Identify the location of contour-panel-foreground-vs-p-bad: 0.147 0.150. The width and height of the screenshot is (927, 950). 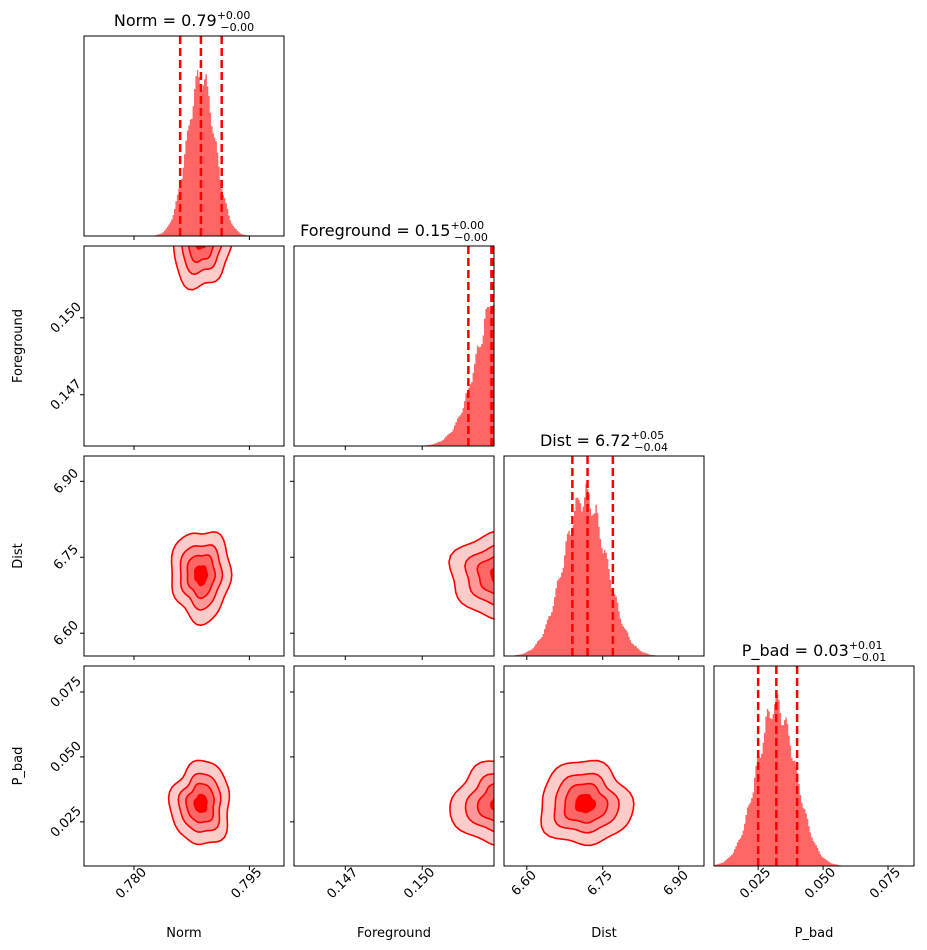
(392, 783).